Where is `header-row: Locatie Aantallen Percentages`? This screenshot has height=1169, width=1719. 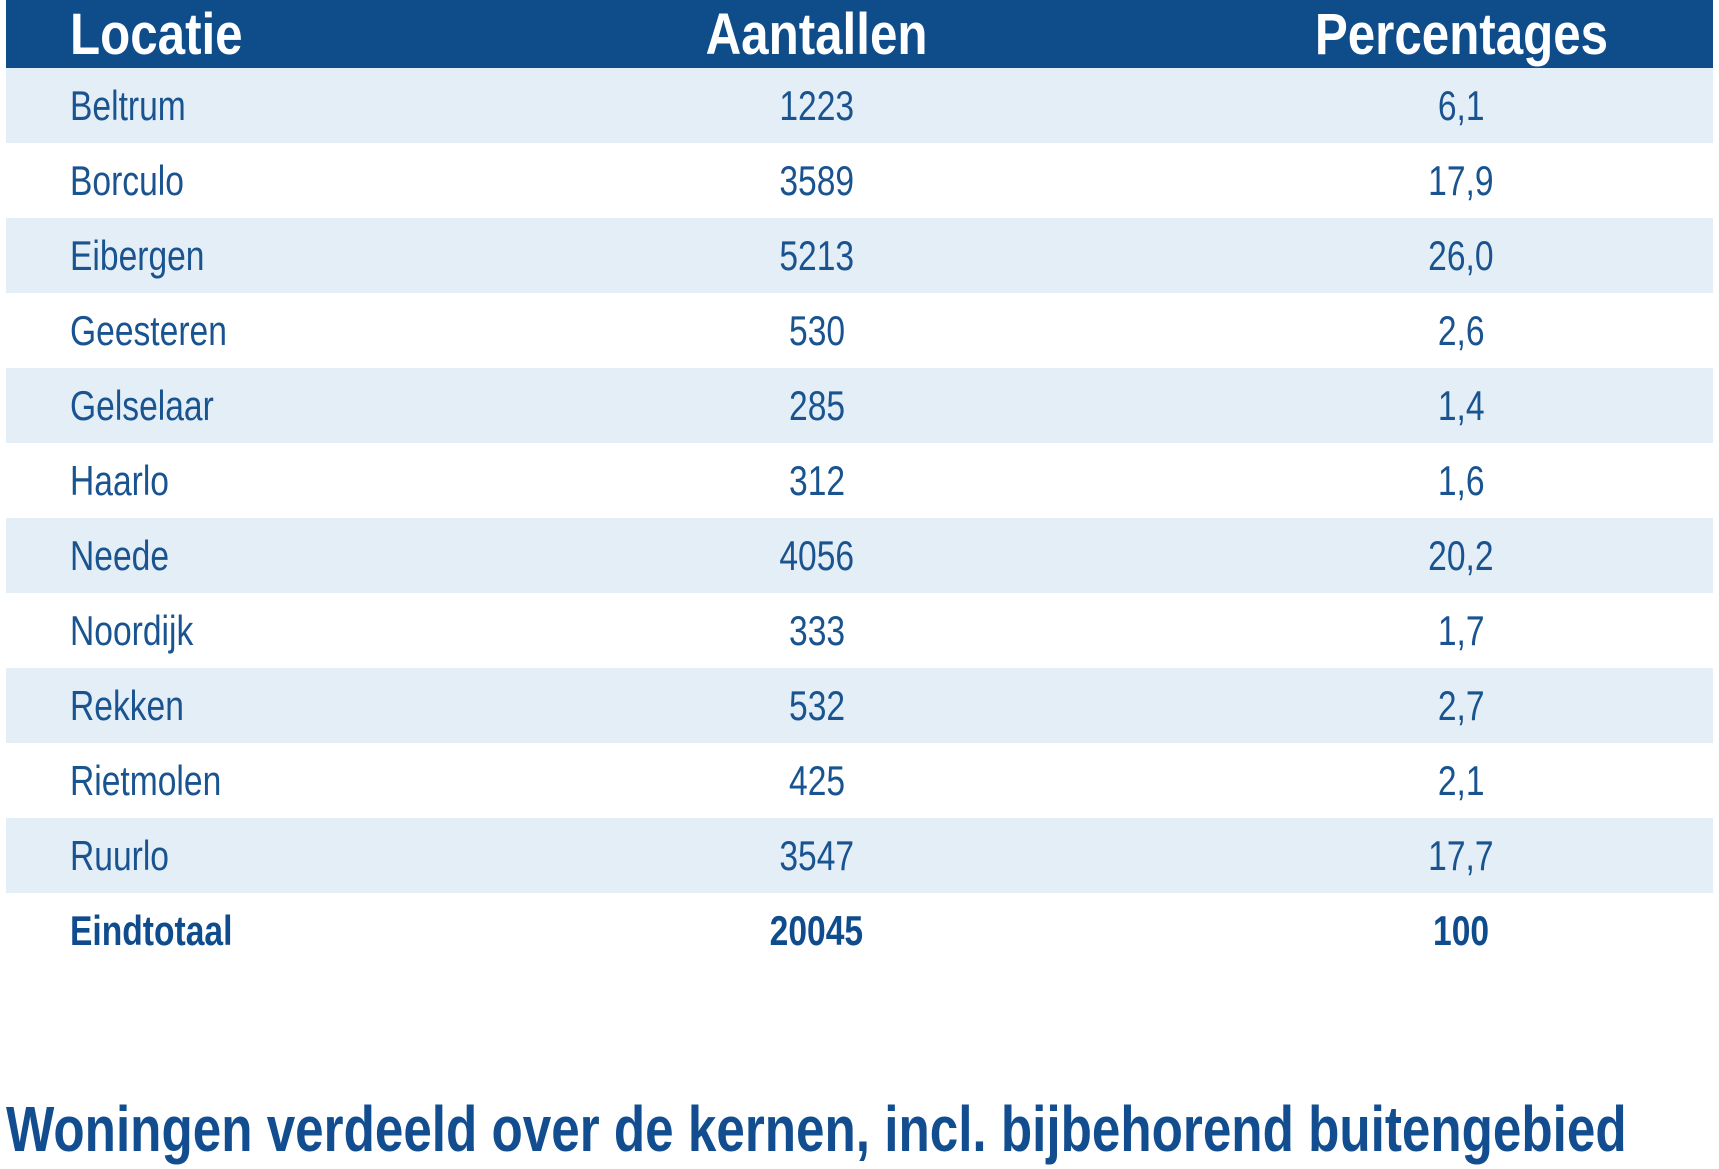
header-row: Locatie Aantallen Percentages is located at coordinates (859, 34).